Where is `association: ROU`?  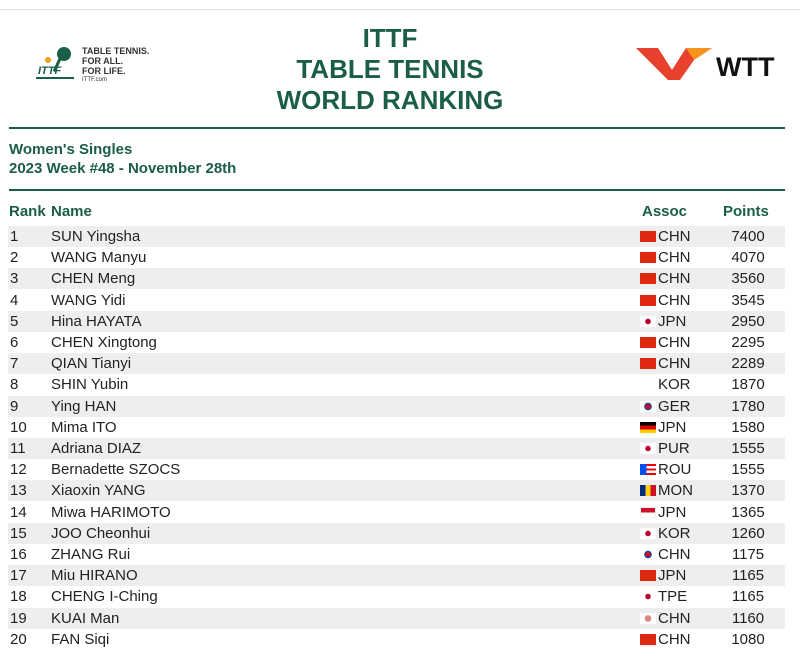 association: ROU is located at coordinates (675, 470).